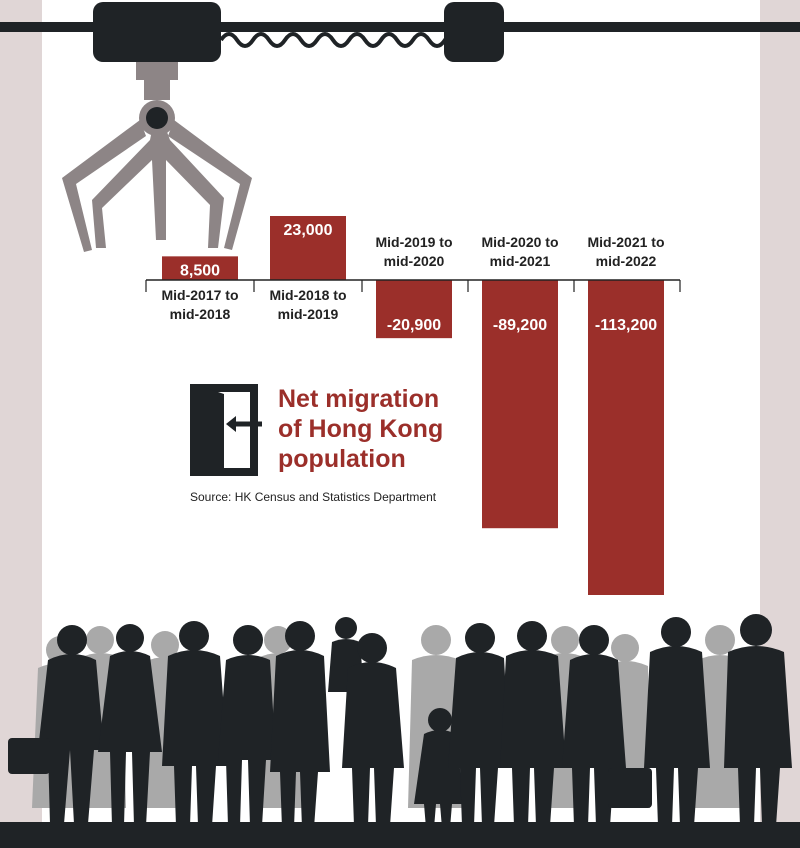 This screenshot has width=800, height=848. Describe the element at coordinates (361, 429) in the screenshot. I see `title-line-2: of Hong Kong` at that location.